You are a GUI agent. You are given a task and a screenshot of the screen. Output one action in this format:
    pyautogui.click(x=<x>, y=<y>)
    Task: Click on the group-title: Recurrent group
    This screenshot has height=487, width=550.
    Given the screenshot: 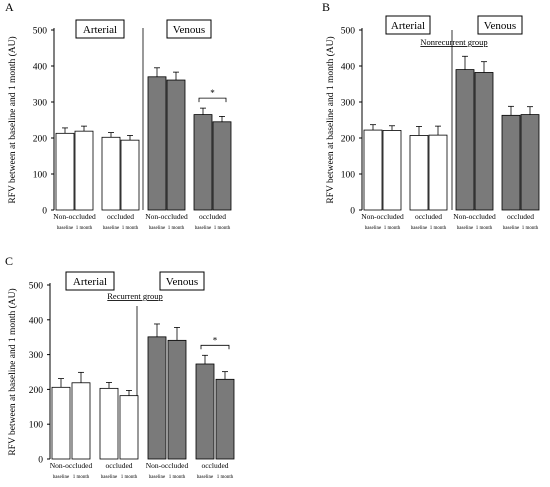 What is the action you would take?
    pyautogui.click(x=134, y=296)
    